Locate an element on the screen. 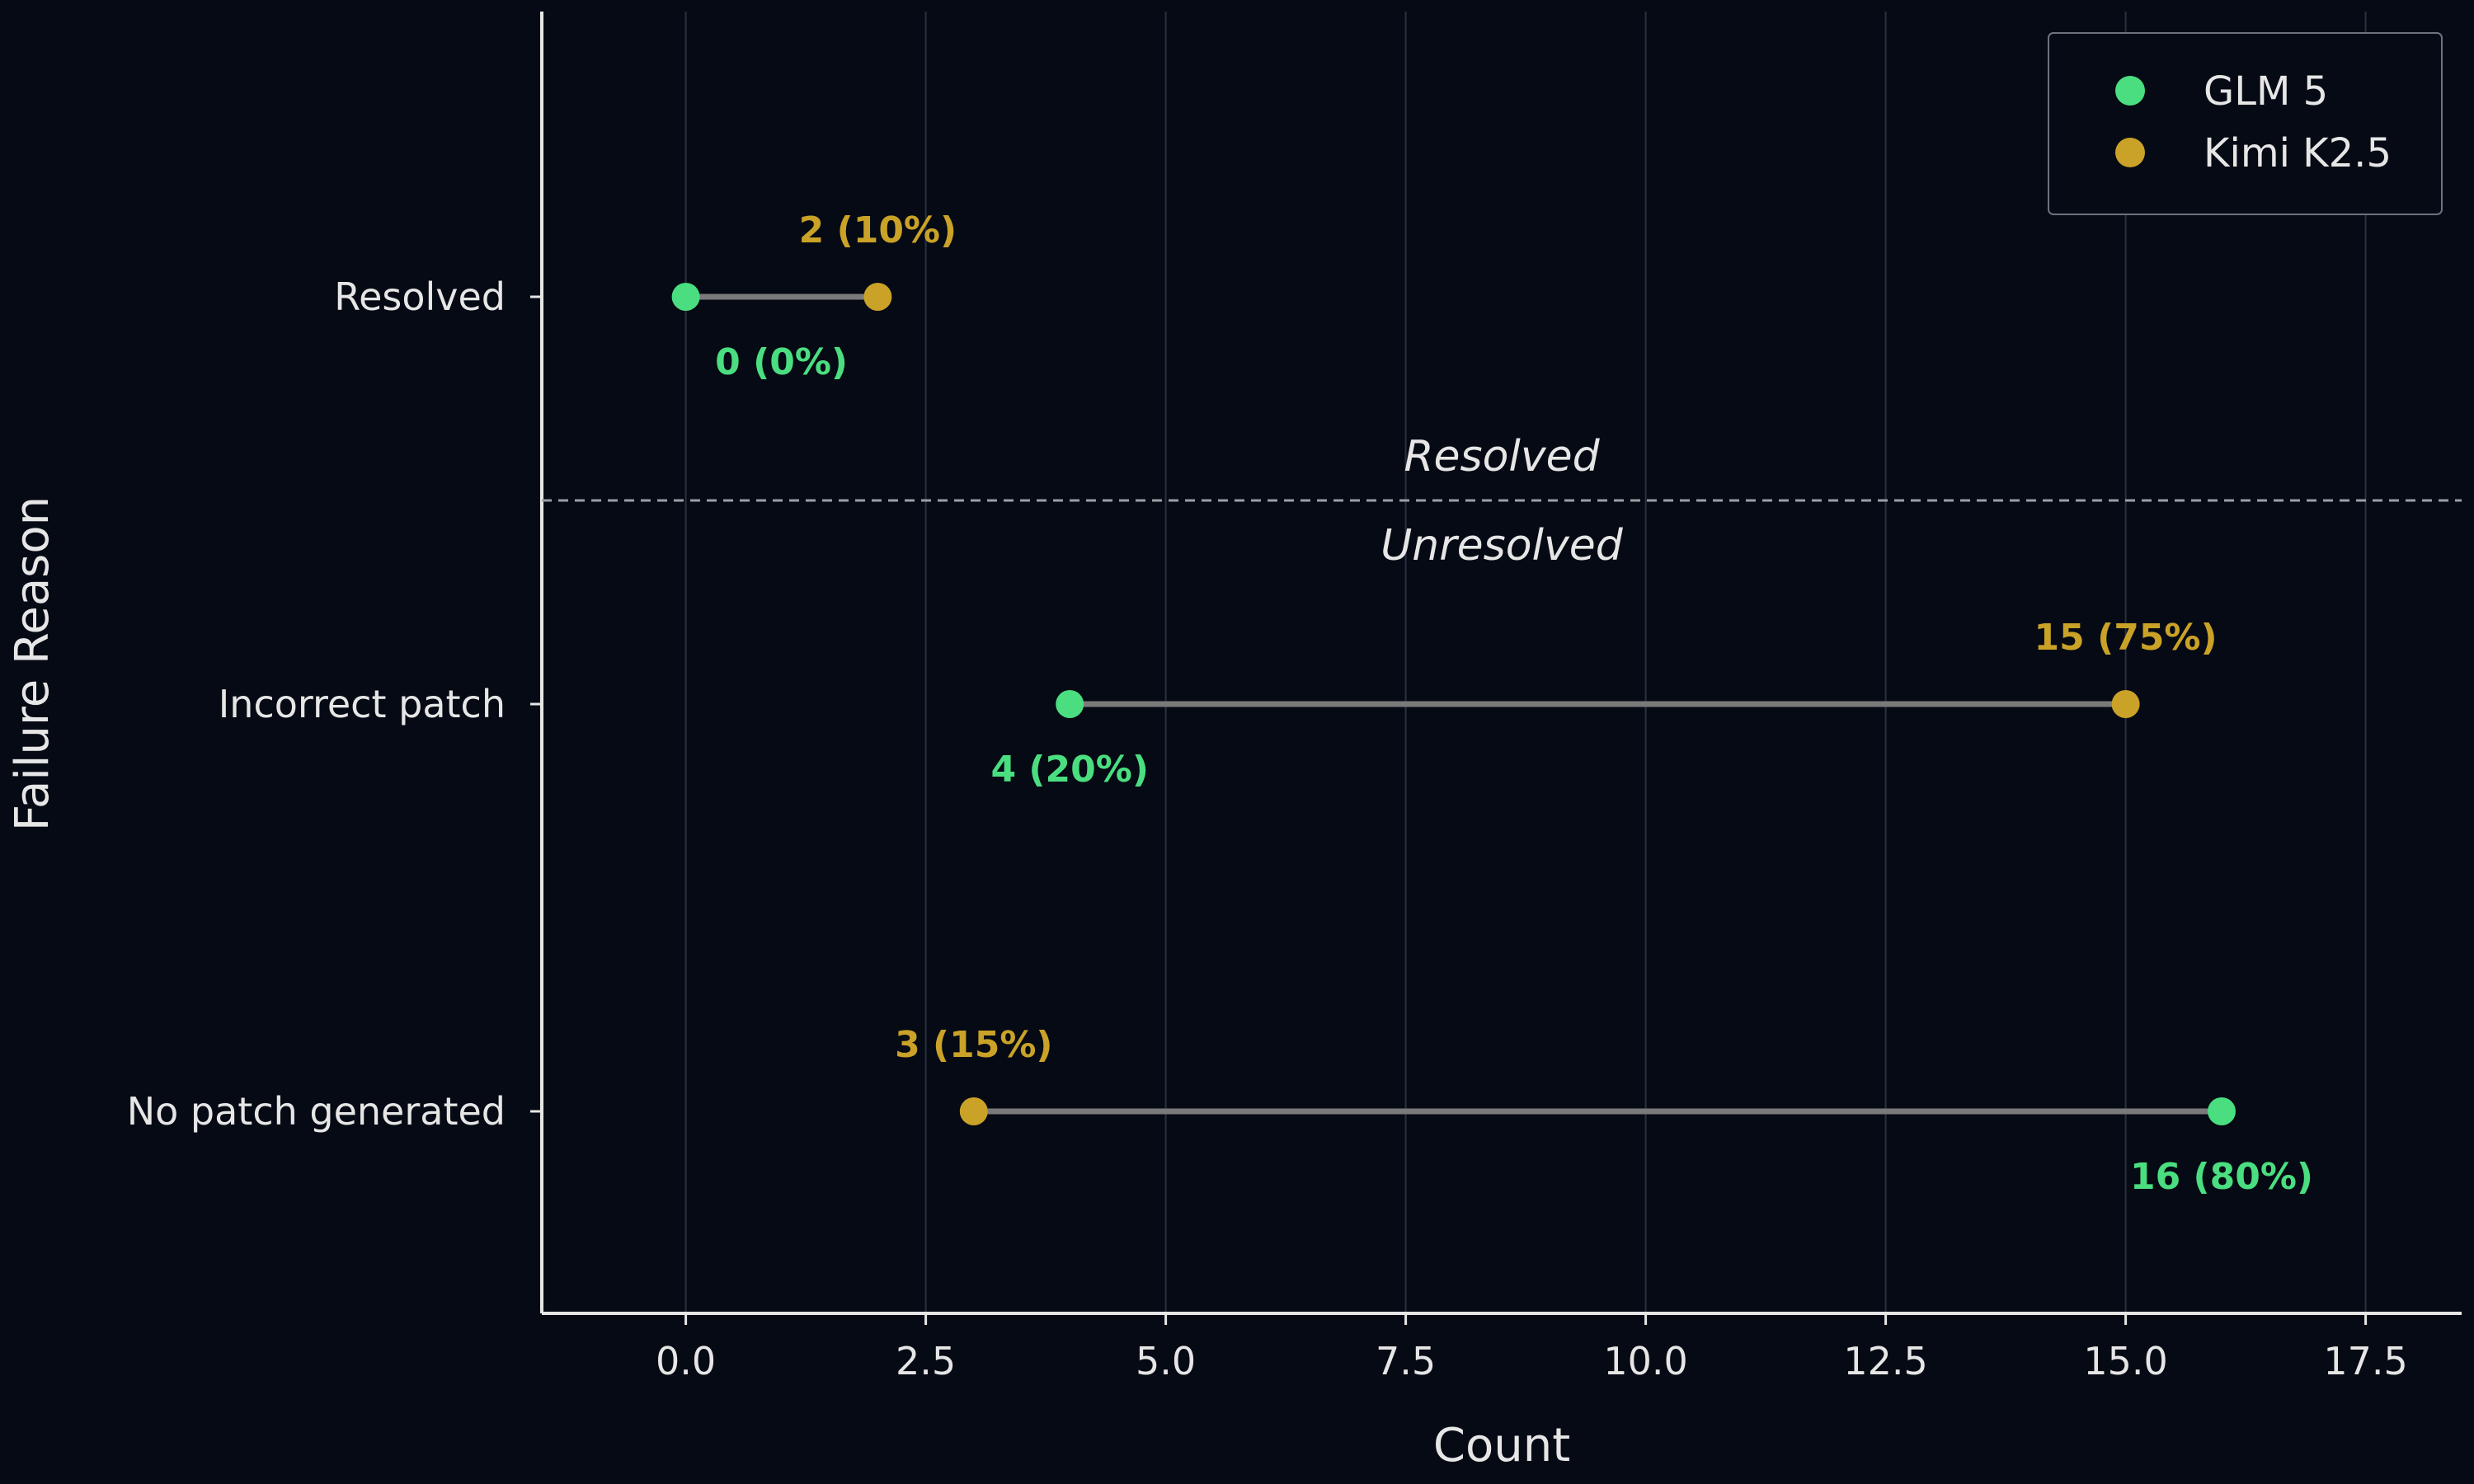 Image resolution: width=2474 pixels, height=1484 pixels. x-tick-label-1: 2.5 is located at coordinates (926, 1361).